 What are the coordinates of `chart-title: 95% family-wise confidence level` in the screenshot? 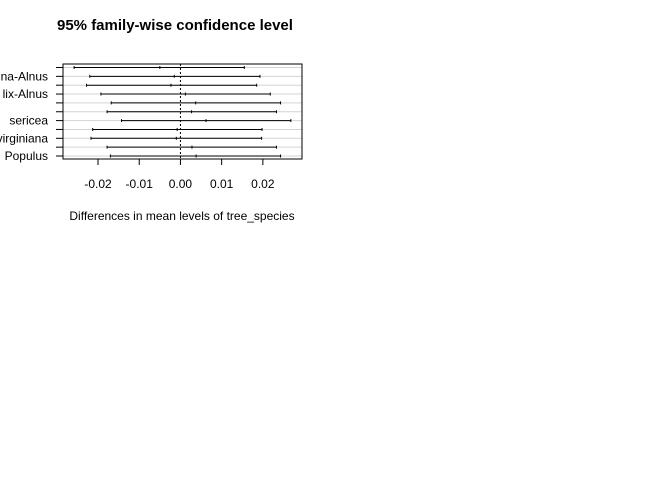 It's located at (175, 25).